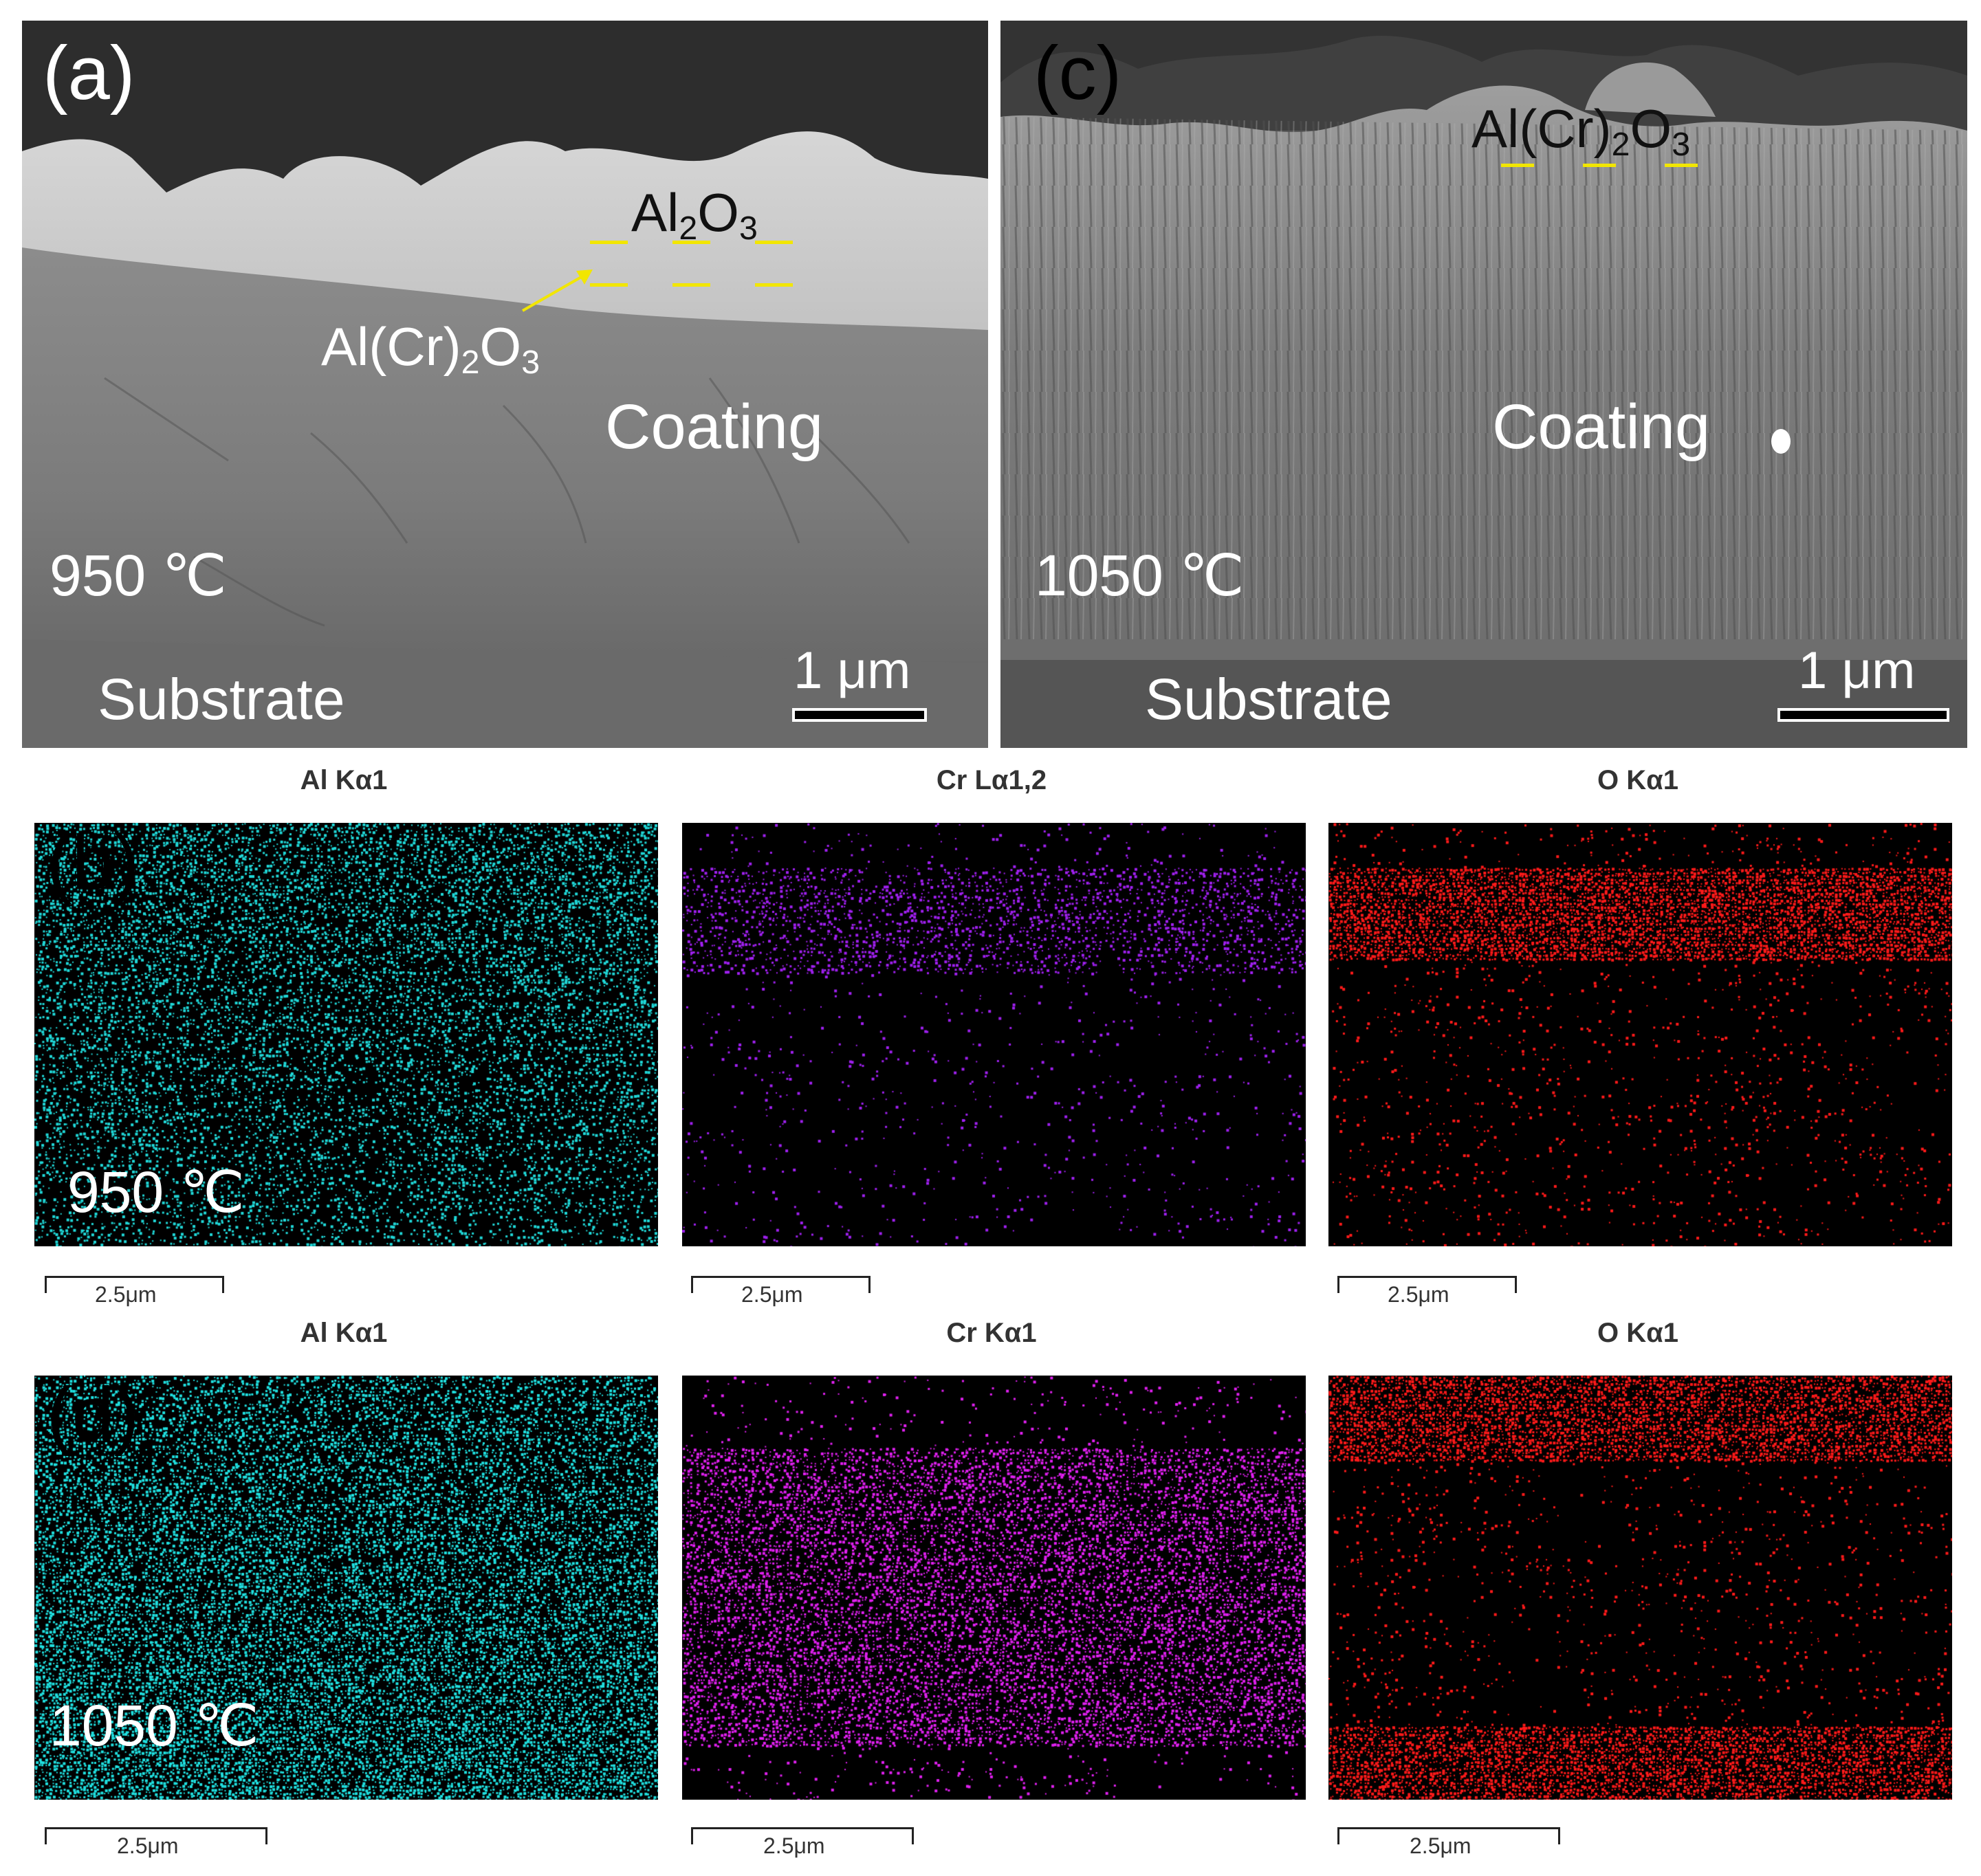  Describe the element at coordinates (94, 1414) in the screenshot. I see `panel-letter-d: (d)` at that location.